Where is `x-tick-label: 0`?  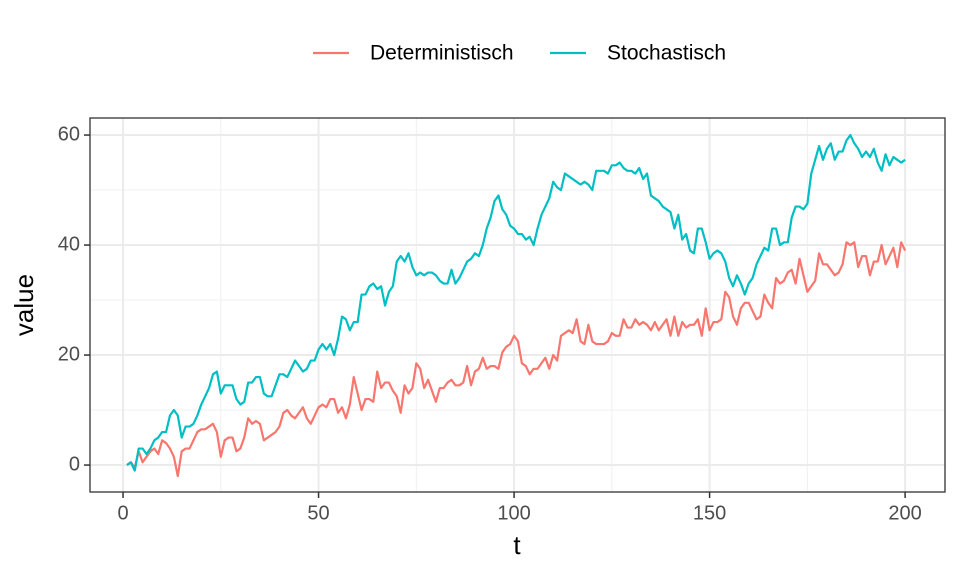
x-tick-label: 0 is located at coordinates (122, 513).